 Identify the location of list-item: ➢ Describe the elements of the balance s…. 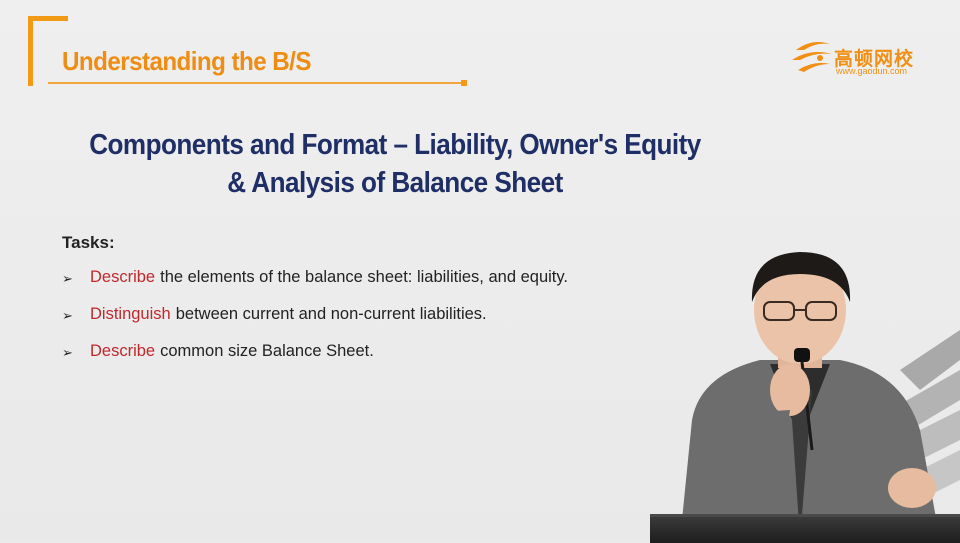
(315, 286).